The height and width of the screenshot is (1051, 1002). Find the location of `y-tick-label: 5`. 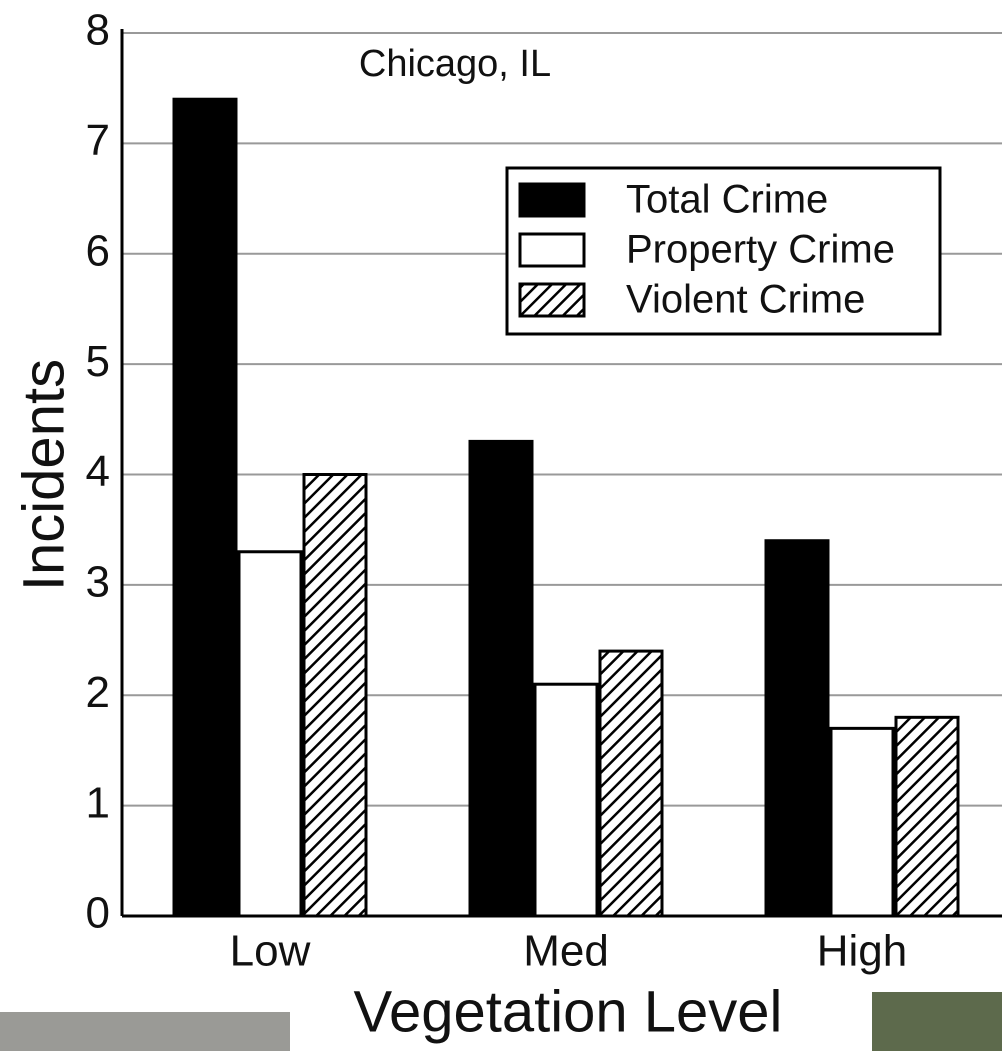

y-tick-label: 5 is located at coordinates (98, 361).